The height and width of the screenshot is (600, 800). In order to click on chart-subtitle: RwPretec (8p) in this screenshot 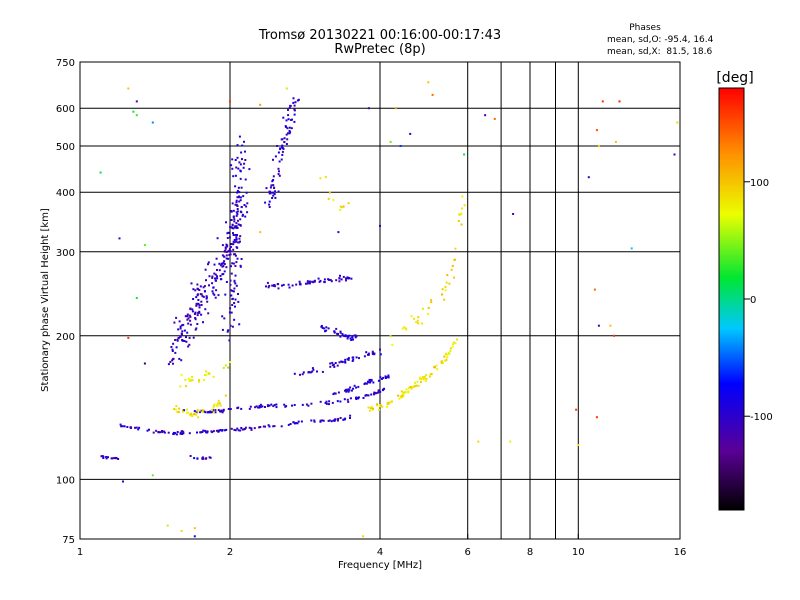, I will do `click(379, 49)`.